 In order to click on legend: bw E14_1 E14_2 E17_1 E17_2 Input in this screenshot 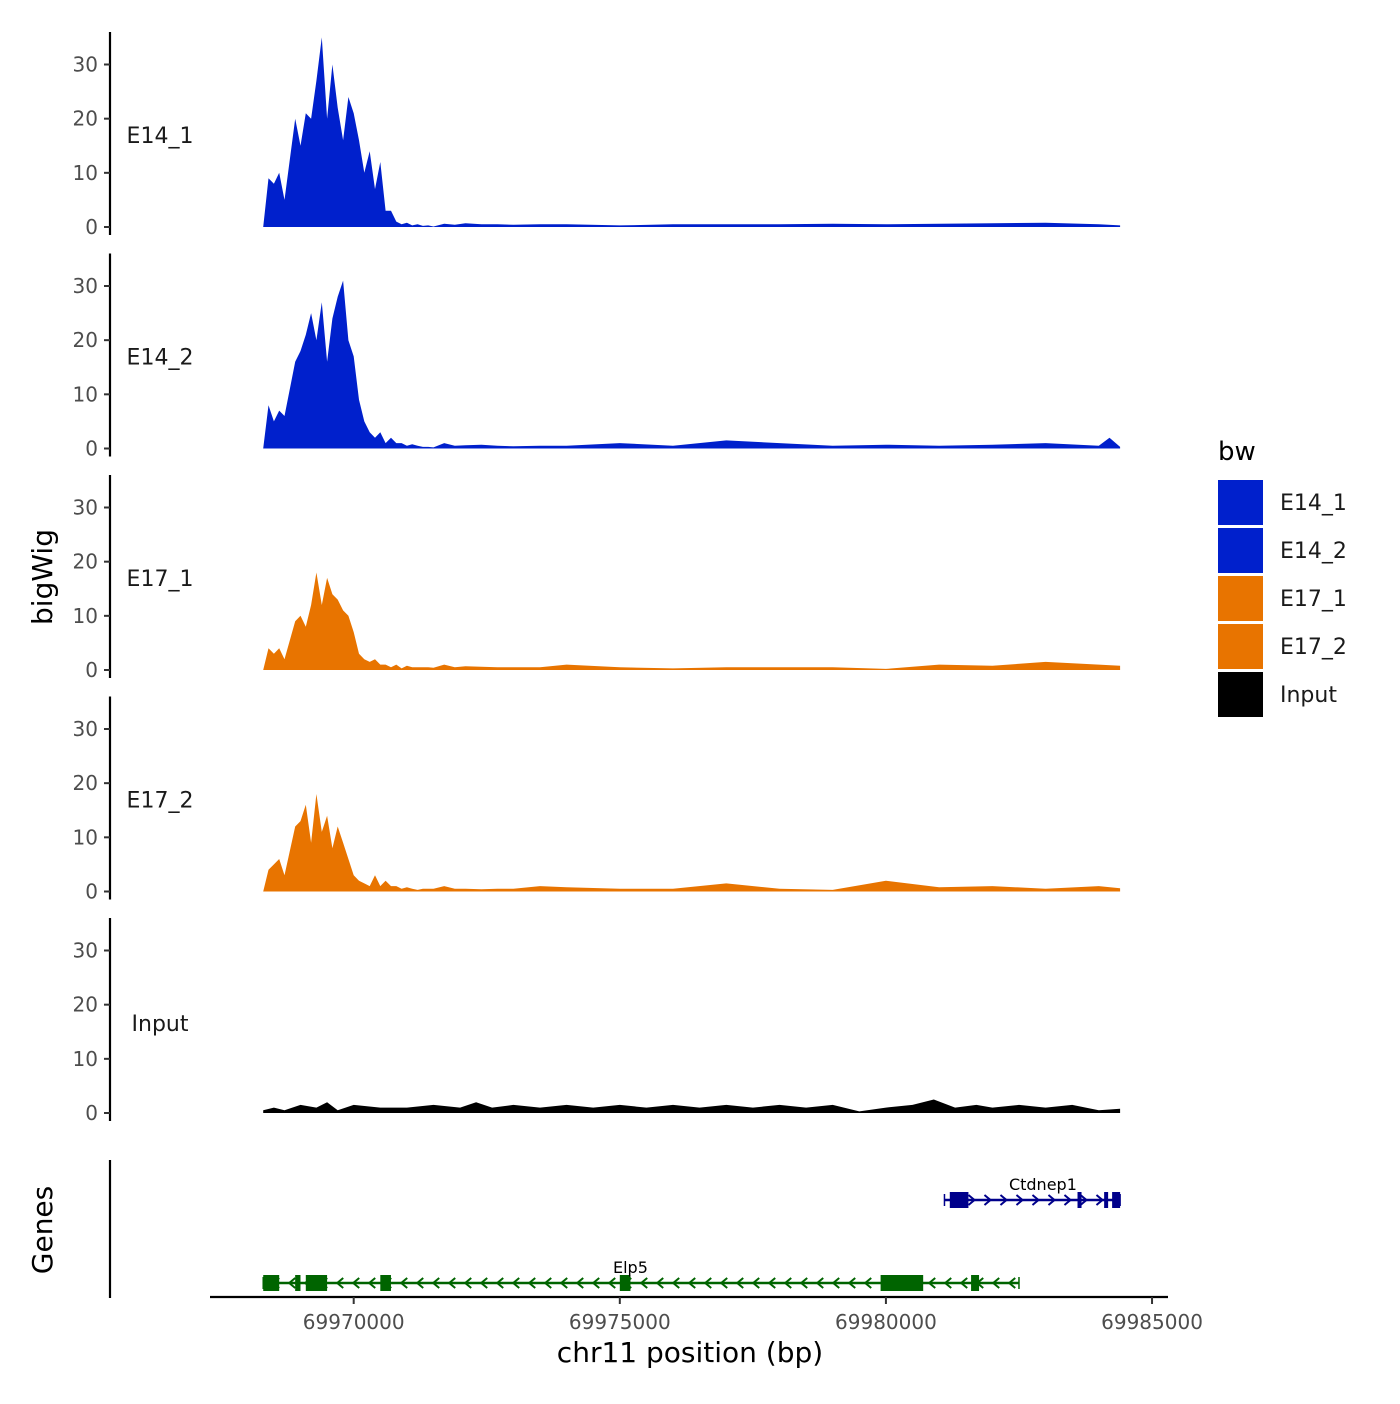, I will do `click(1282, 577)`.